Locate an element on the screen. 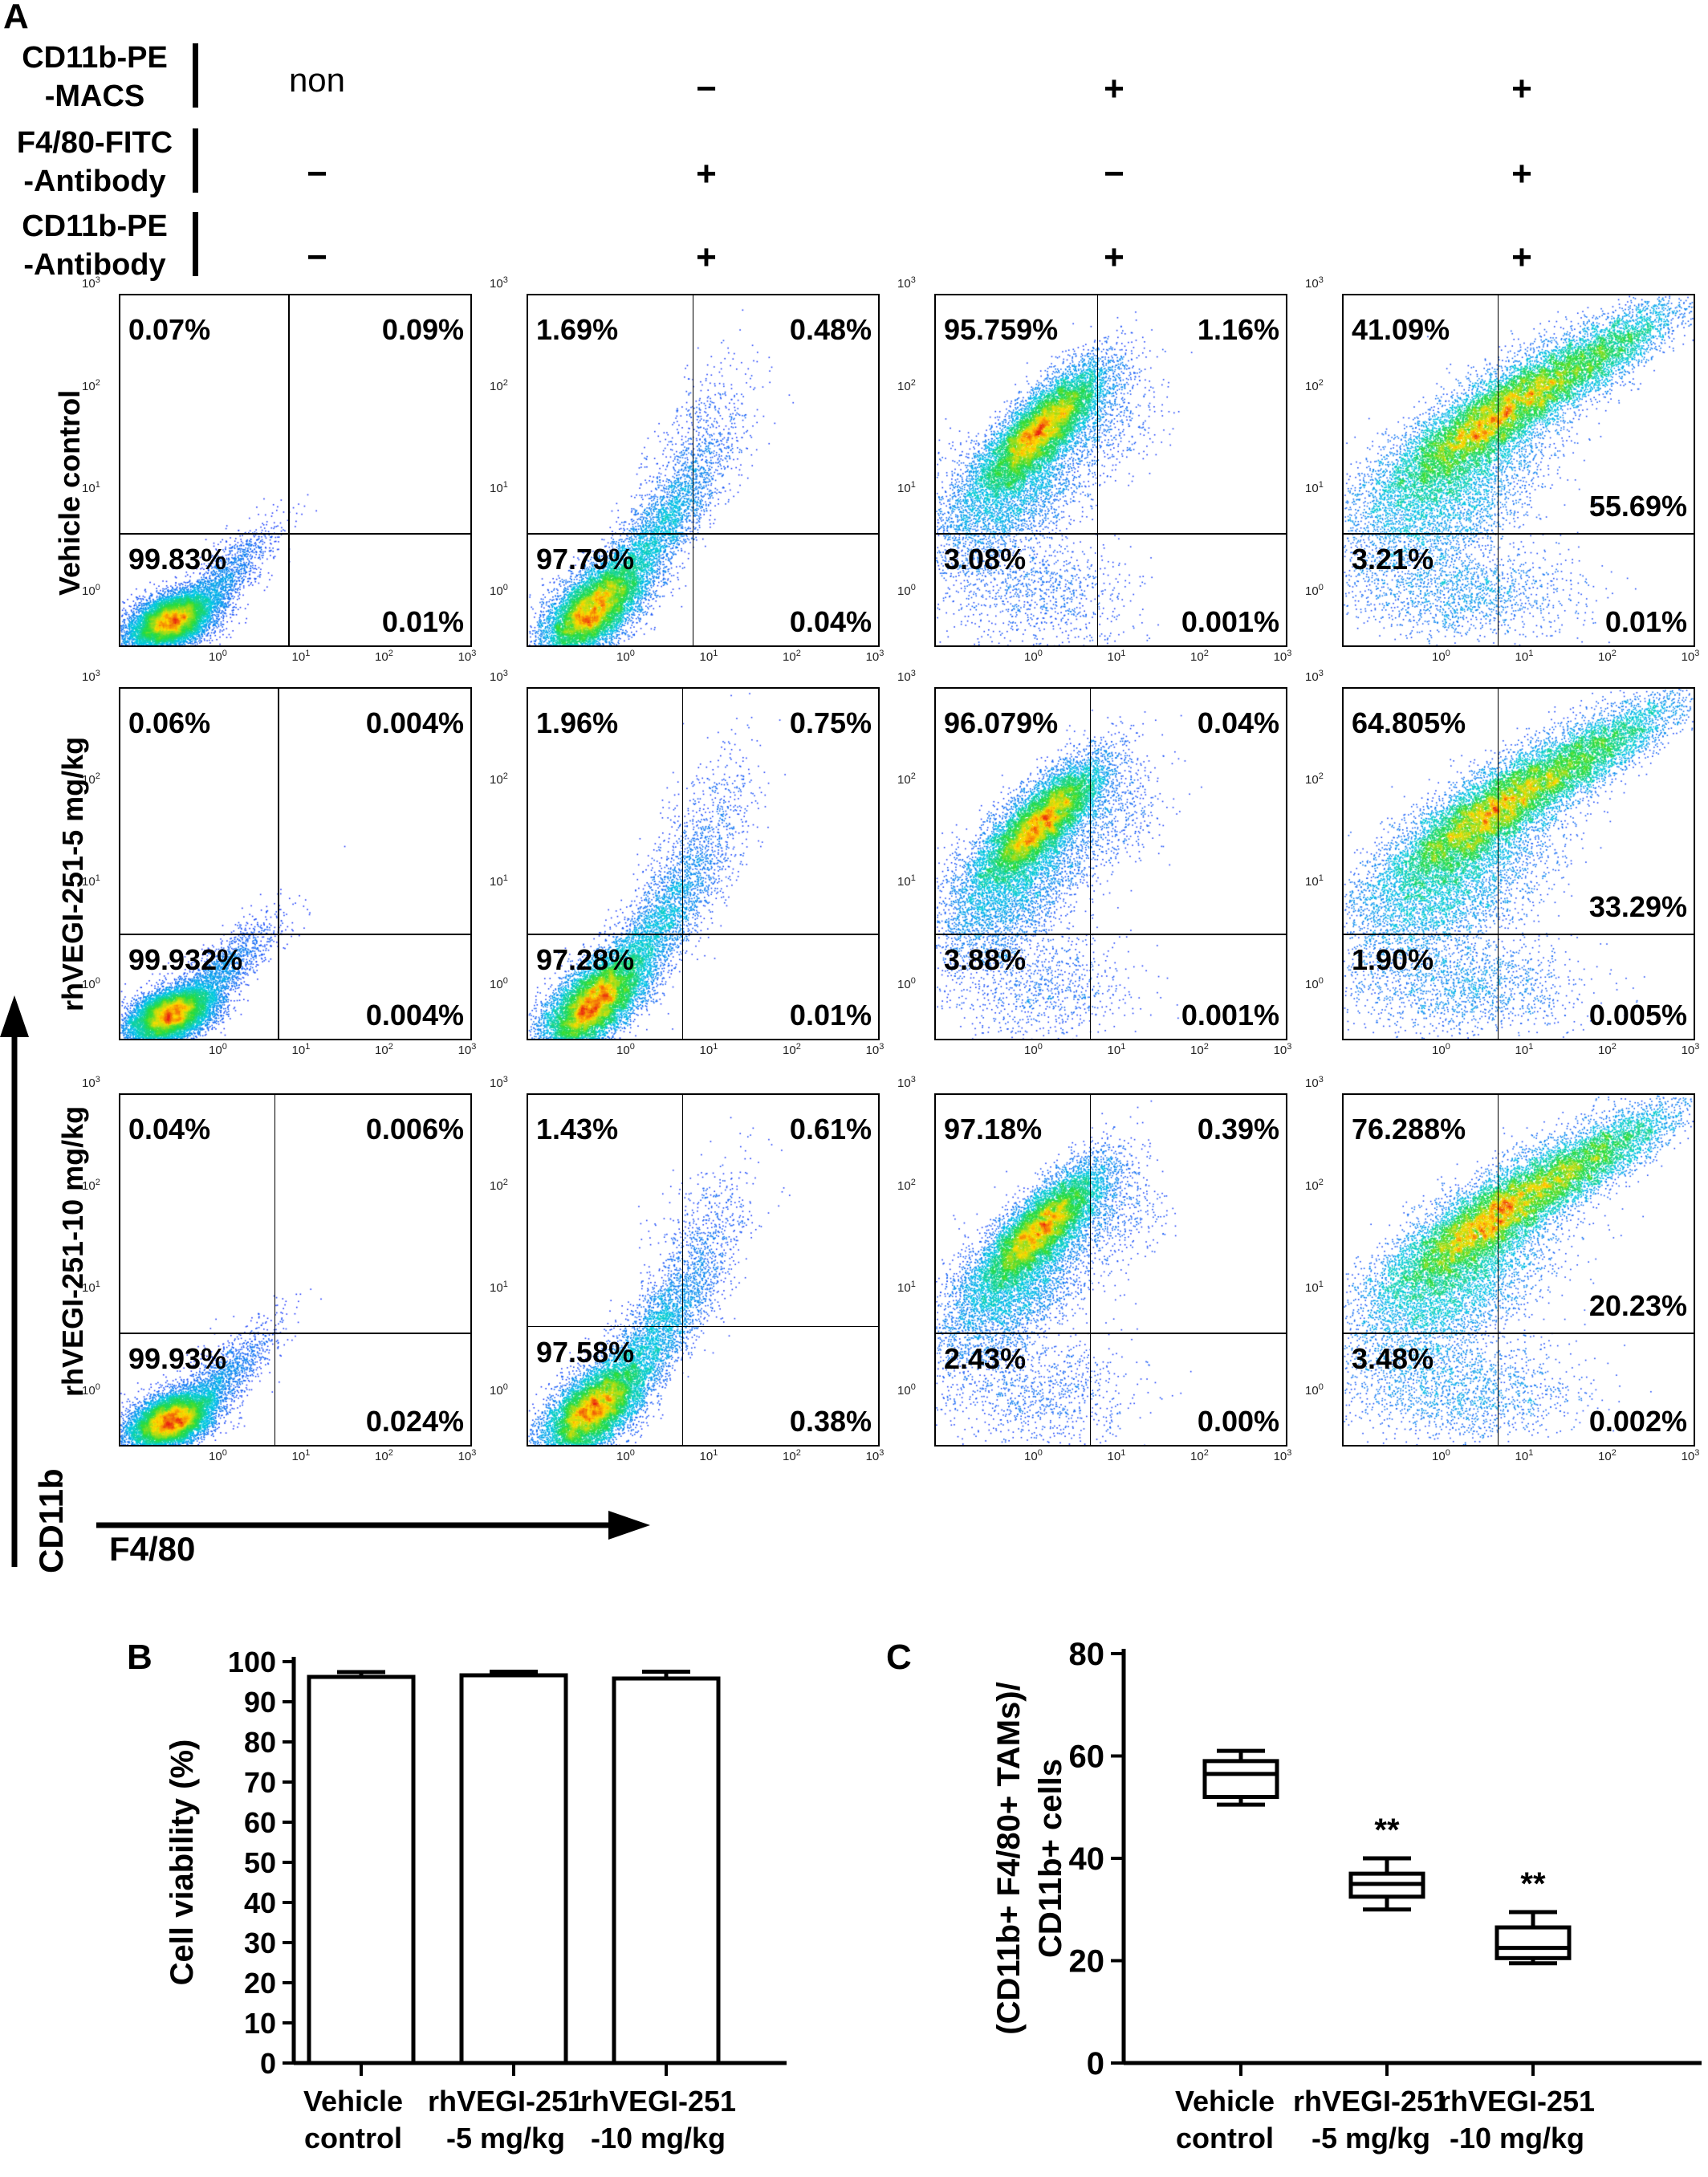  quadrant-percent-ll: 99.932% is located at coordinates (186, 960).